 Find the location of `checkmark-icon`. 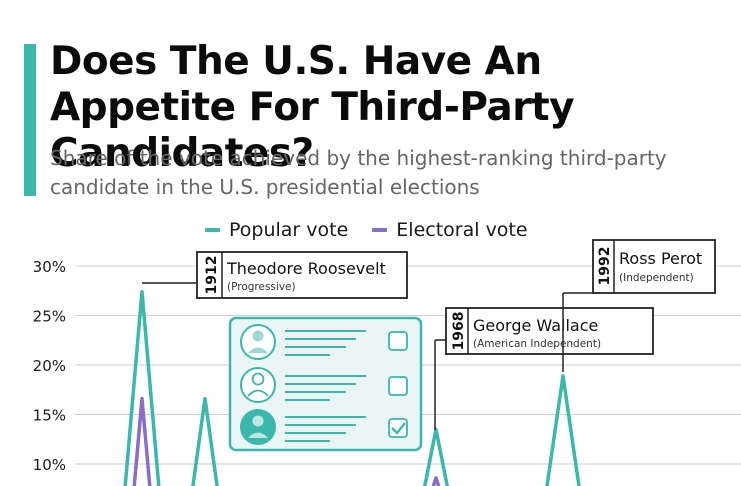

checkmark-icon is located at coordinates (398, 428).